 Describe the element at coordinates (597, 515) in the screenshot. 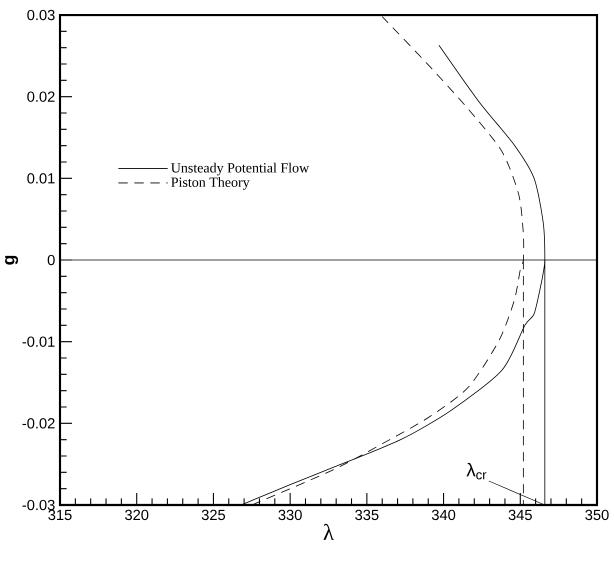

I see `x-tick-label: 350` at that location.